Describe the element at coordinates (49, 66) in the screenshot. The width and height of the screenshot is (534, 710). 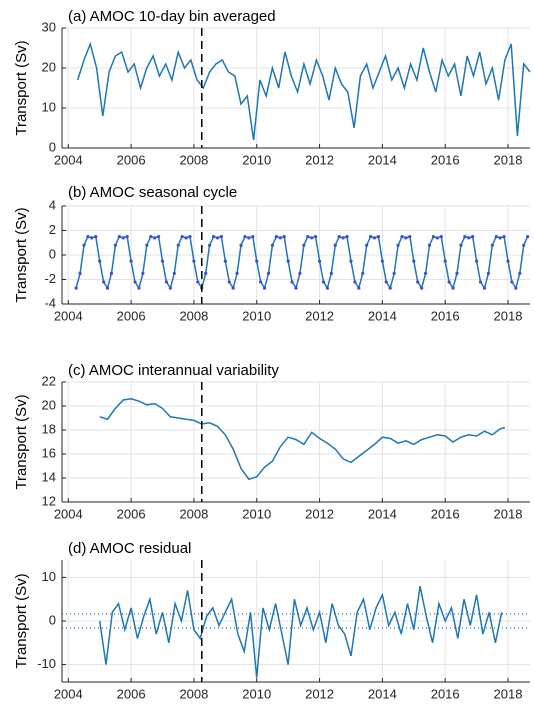
I see `y-tick-label: 20` at that location.